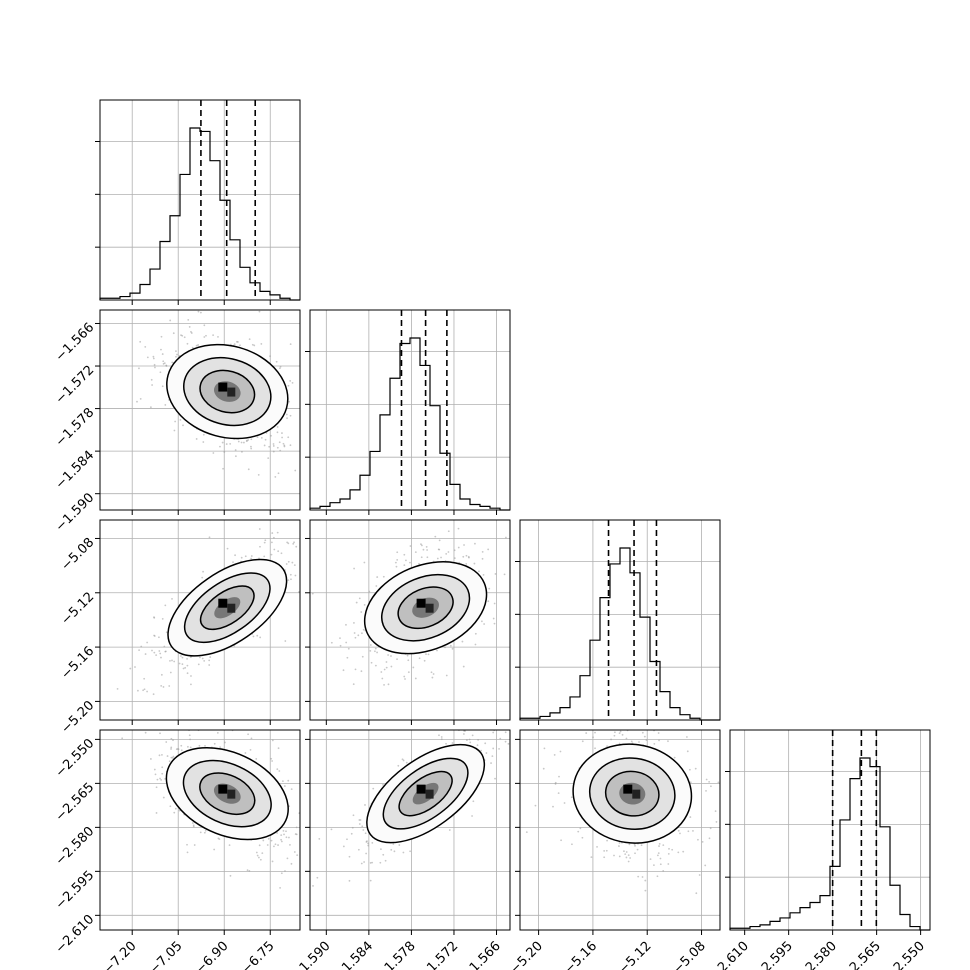 This screenshot has height=970, width=970. I want to click on panel-bg, so click(830, 830).